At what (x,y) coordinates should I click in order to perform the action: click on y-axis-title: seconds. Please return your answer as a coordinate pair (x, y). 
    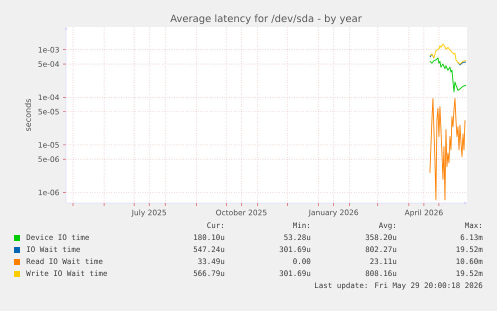
    Looking at the image, I should click on (27, 115).